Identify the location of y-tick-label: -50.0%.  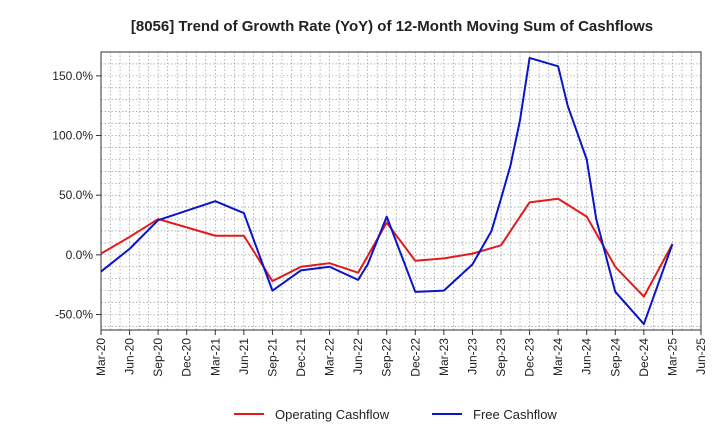
(74, 314).